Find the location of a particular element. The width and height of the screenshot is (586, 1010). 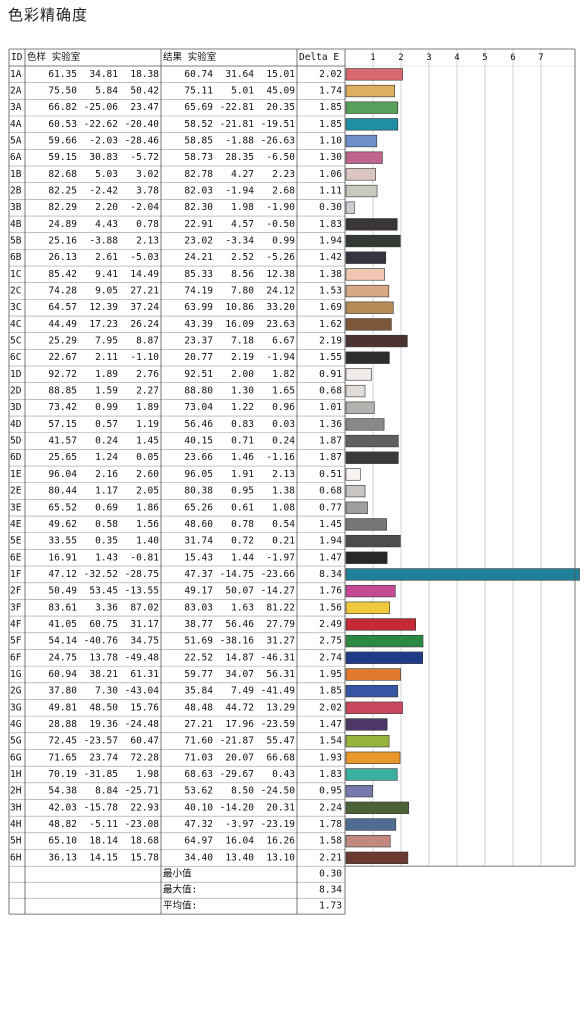

result-lab-value: 1.38 is located at coordinates (283, 491).